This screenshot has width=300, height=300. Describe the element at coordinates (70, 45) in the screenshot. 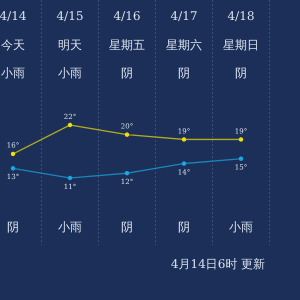

I see `text: 明天` at that location.